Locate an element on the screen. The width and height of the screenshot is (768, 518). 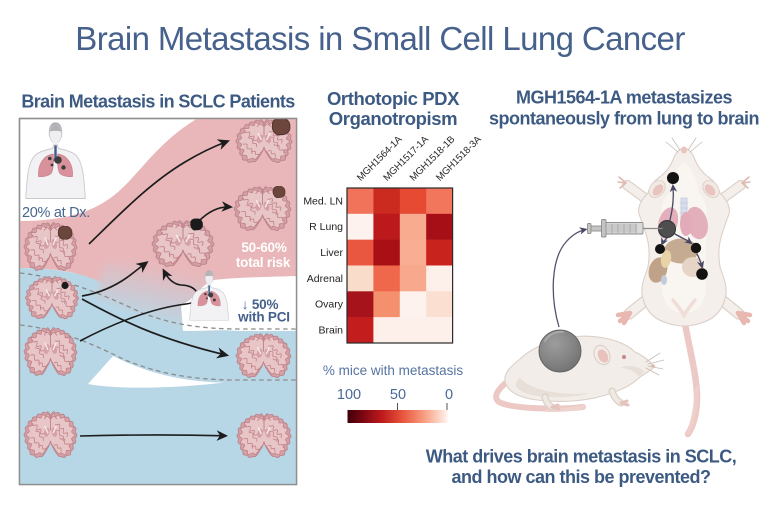
svg-text: Ovary is located at coordinates (329, 305).